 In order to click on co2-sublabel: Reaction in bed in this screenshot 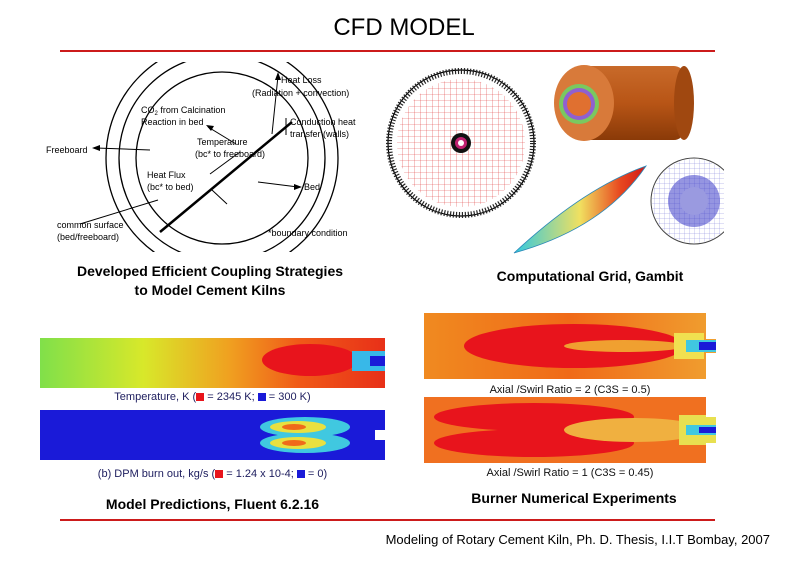, I will do `click(172, 122)`.